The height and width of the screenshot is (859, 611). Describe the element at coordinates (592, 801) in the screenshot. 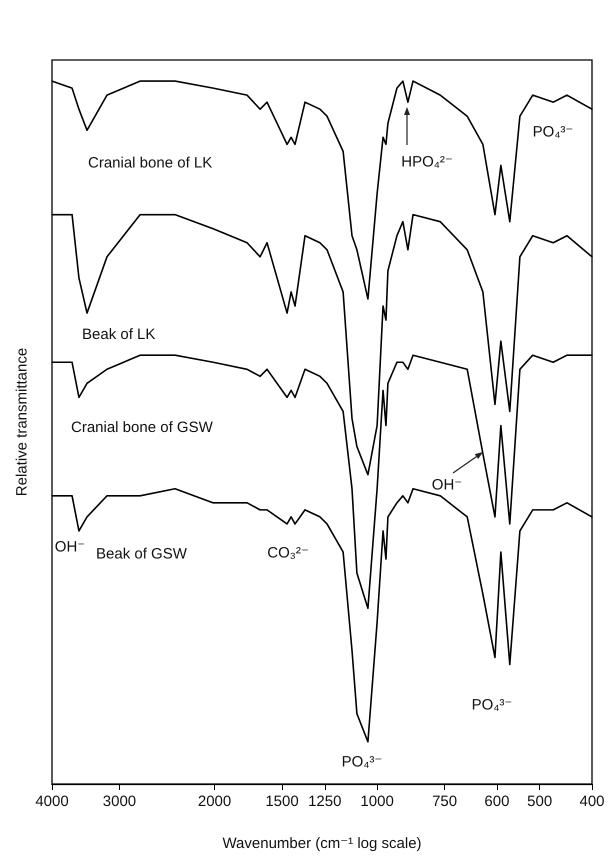

I see `x-tick-label: 400` at that location.